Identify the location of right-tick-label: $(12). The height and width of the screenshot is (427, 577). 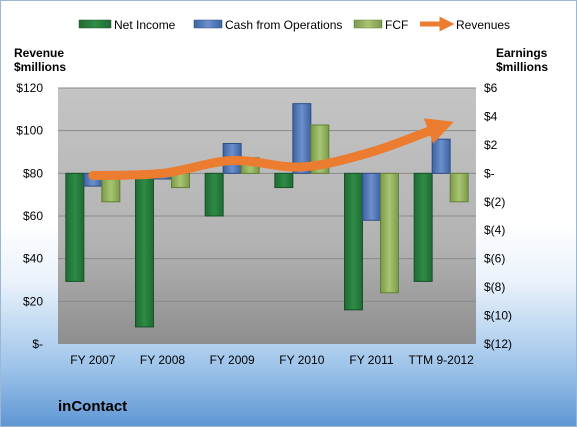
(498, 344).